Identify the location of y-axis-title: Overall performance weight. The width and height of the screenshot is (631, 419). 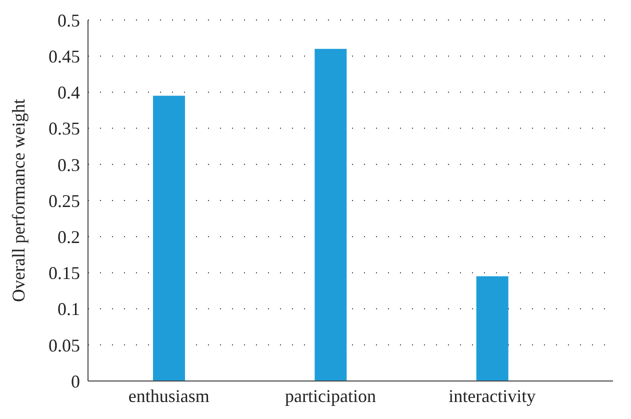
(18, 200).